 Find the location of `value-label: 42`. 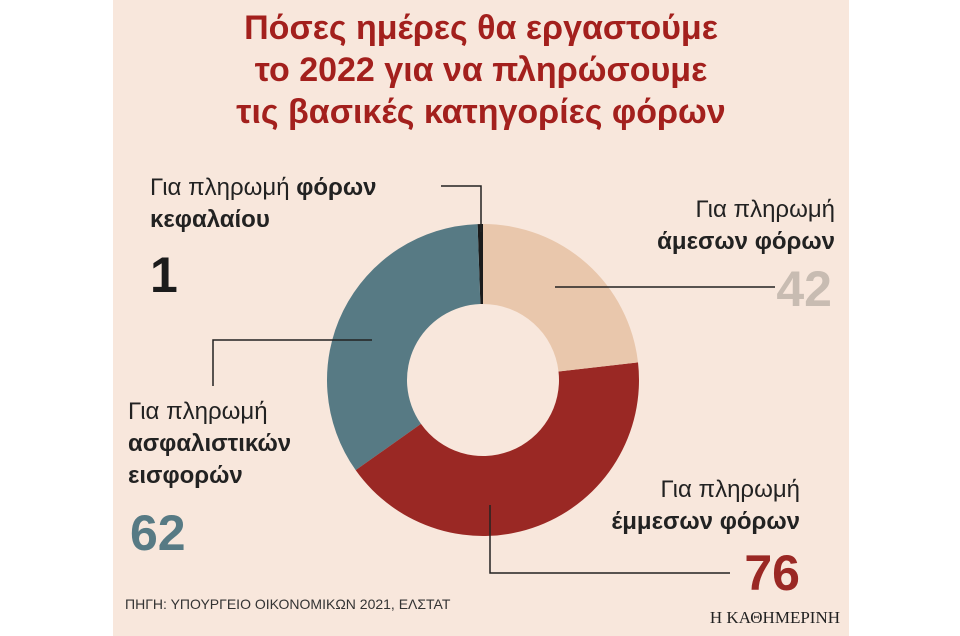

value-label: 42 is located at coordinates (804, 289).